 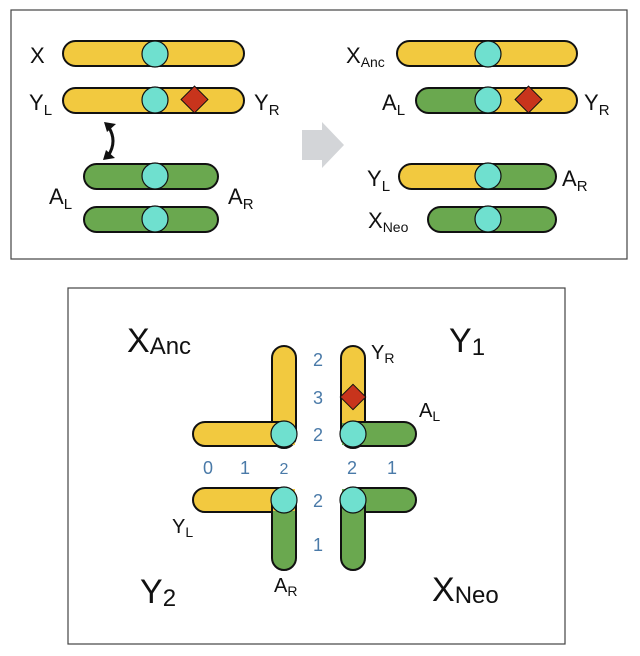 I want to click on arm-label-al: AL, so click(x=429, y=412).